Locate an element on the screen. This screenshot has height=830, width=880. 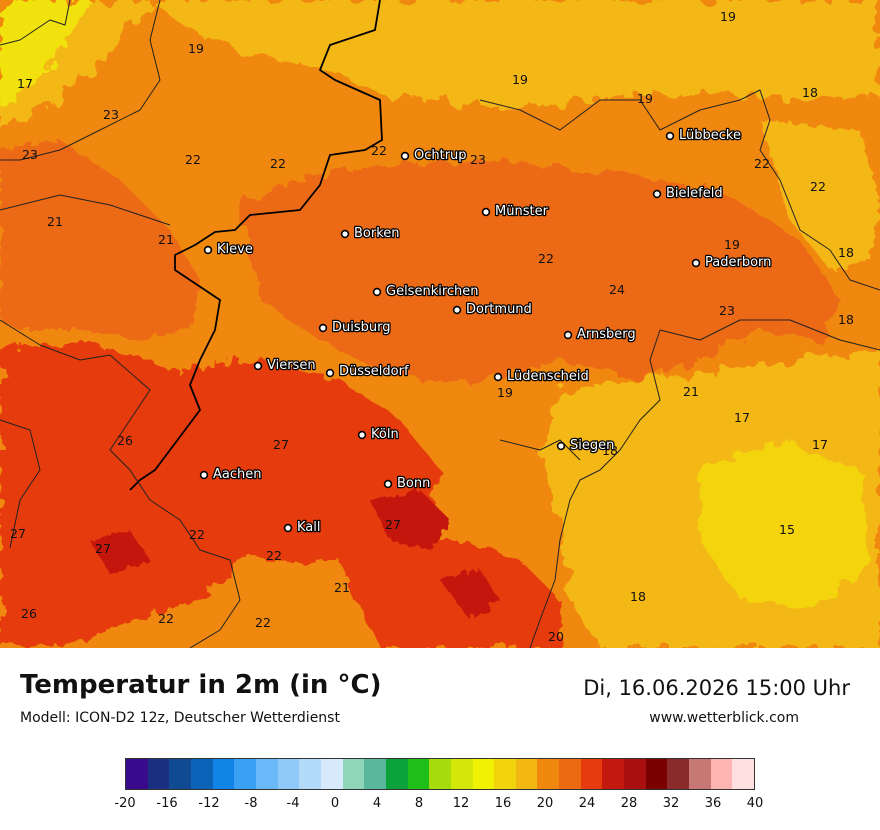
city-label-dortmund: Dortmund is located at coordinates (499, 309).